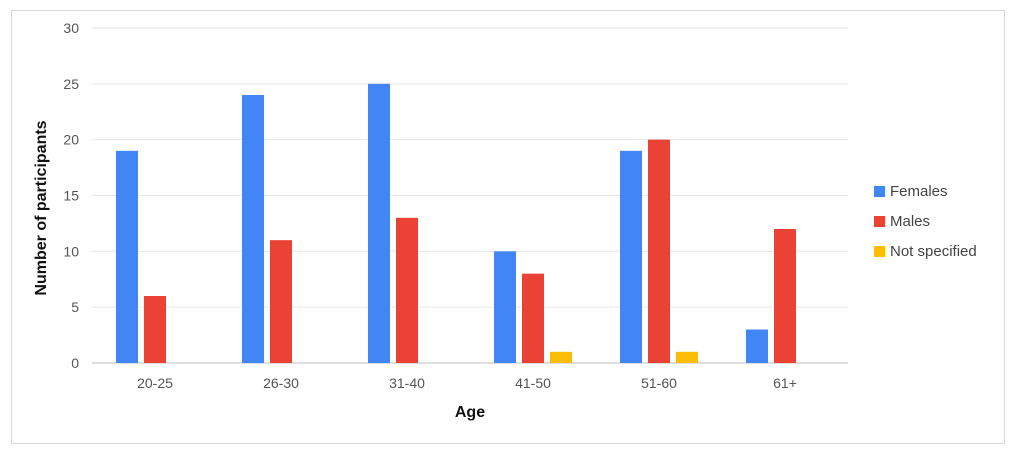  What do you see at coordinates (281, 383) in the screenshot?
I see `x-tick-label: 26-30` at bounding box center [281, 383].